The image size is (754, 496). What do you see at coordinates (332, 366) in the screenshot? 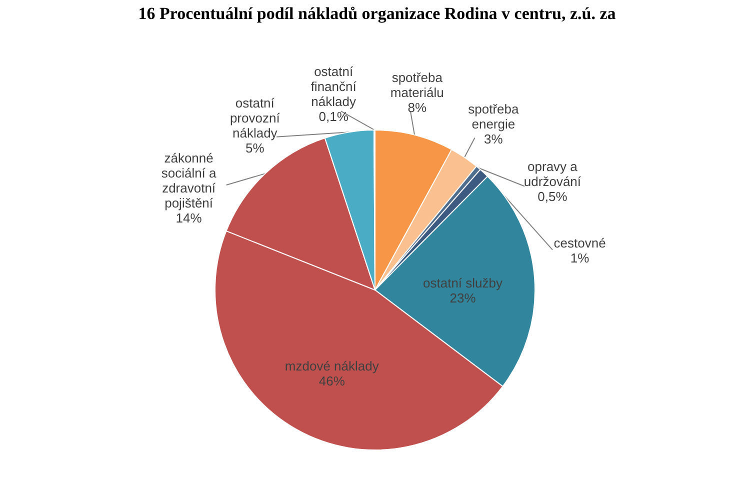
I see `slice-label: mzdové náklady` at bounding box center [332, 366].